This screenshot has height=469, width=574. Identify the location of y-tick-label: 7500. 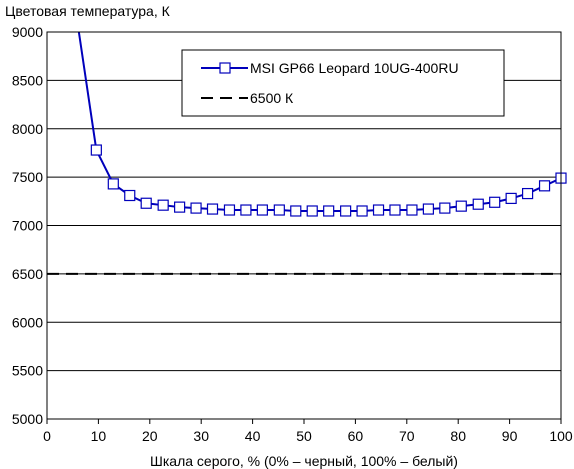
(27, 177).